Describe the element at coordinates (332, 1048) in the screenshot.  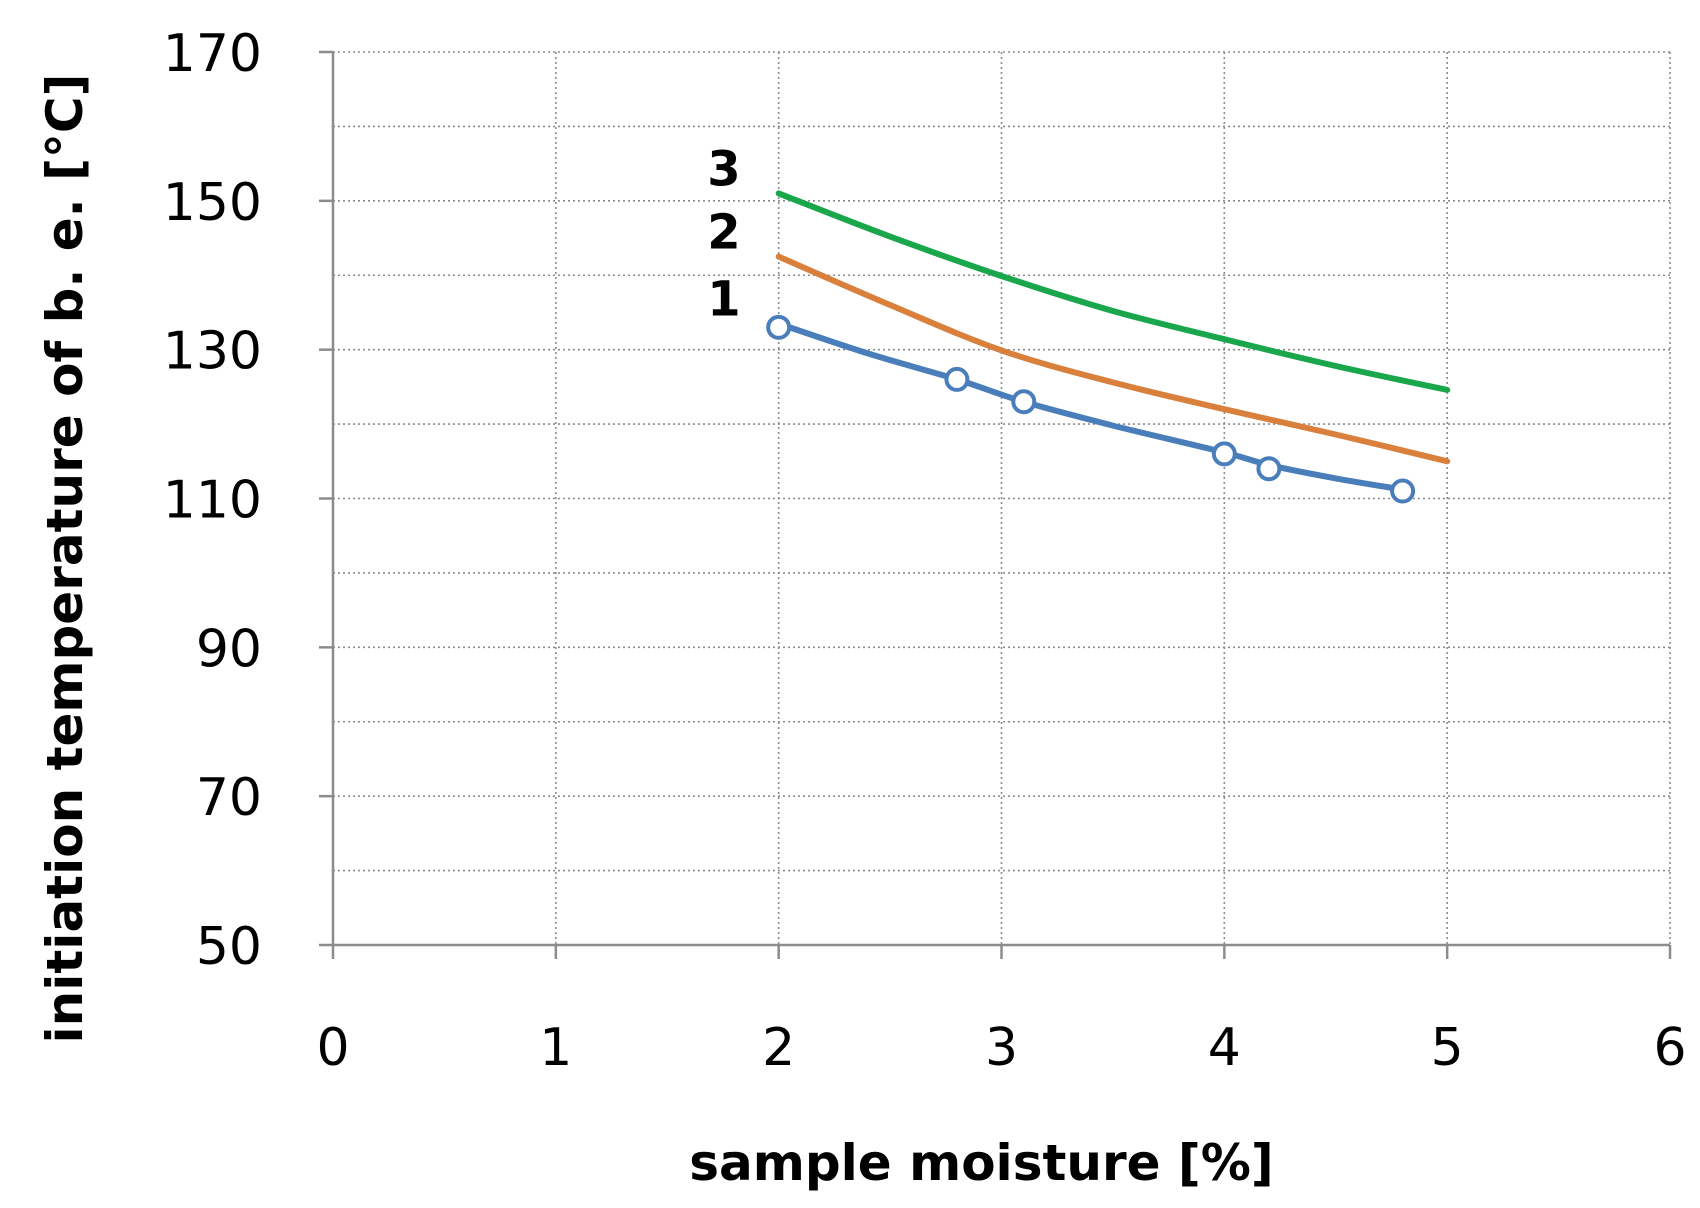
I see `x-tick-label: 0` at that location.